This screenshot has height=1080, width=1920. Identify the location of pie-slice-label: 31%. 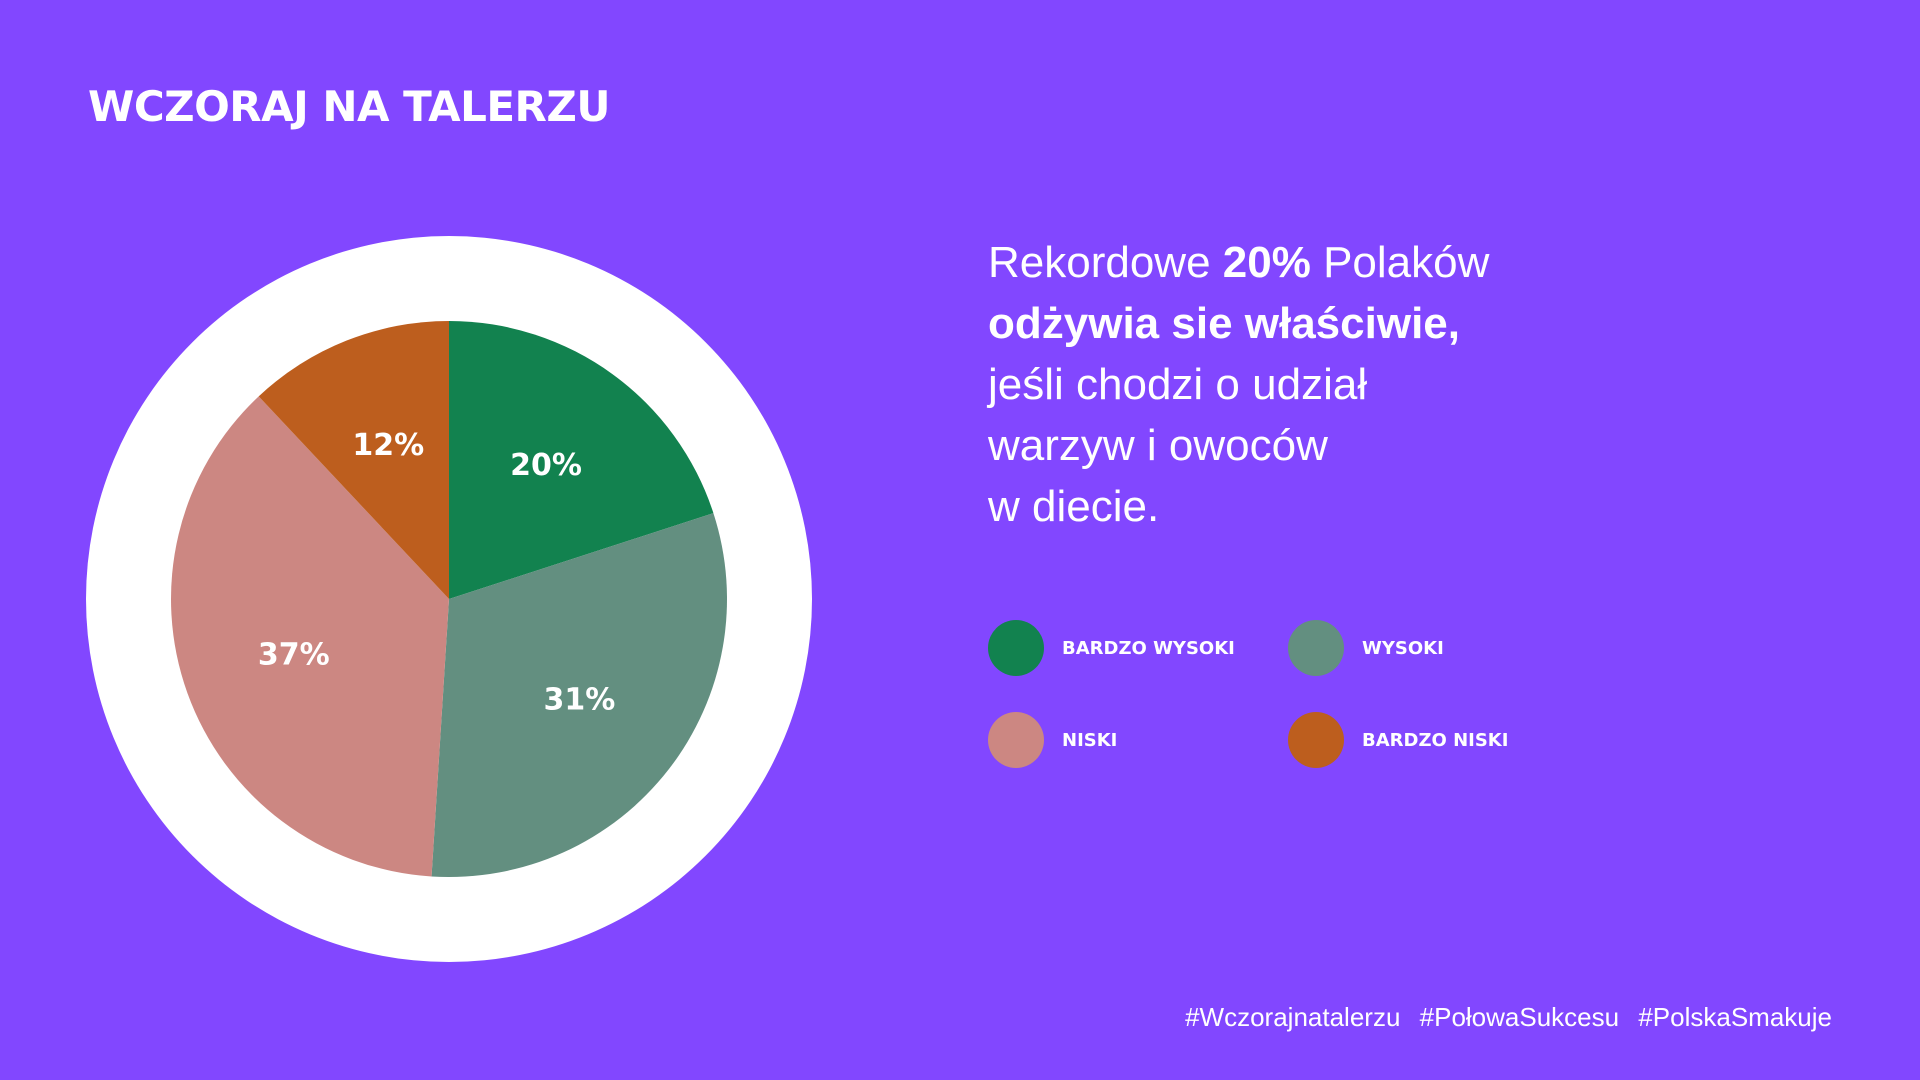
(579, 700).